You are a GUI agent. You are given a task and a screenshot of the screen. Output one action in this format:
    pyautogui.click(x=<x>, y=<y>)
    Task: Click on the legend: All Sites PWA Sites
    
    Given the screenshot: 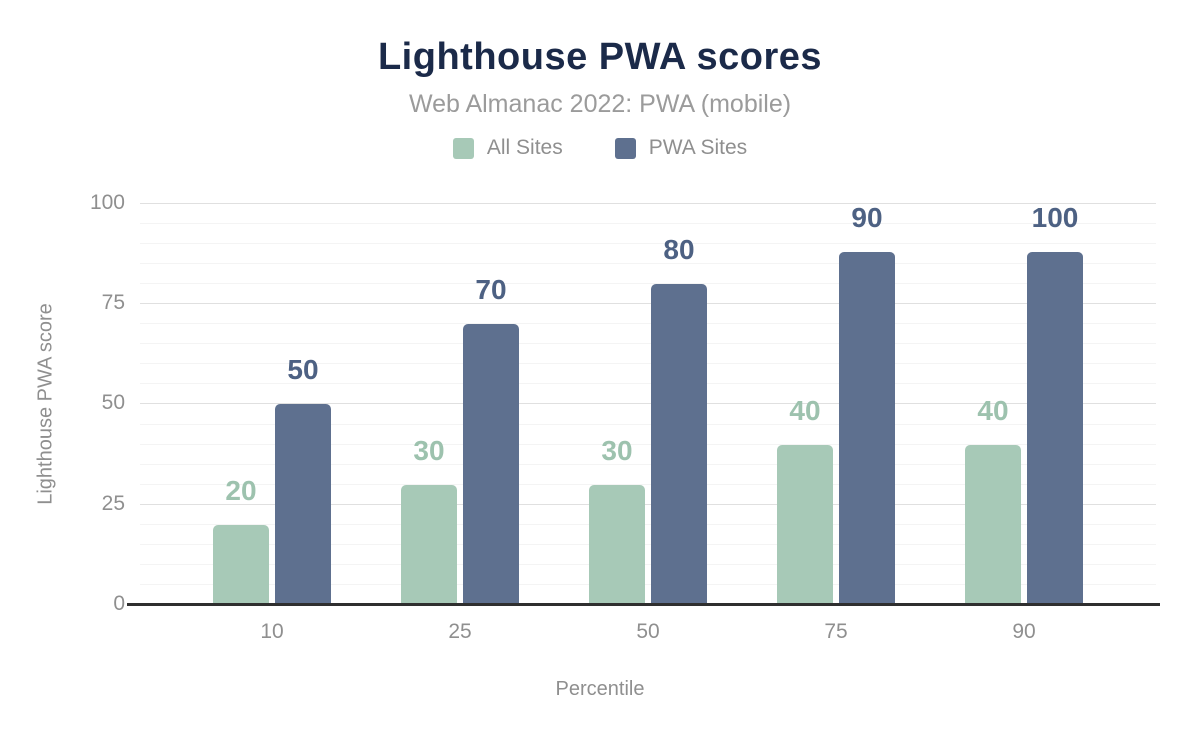 What is the action you would take?
    pyautogui.click(x=600, y=148)
    